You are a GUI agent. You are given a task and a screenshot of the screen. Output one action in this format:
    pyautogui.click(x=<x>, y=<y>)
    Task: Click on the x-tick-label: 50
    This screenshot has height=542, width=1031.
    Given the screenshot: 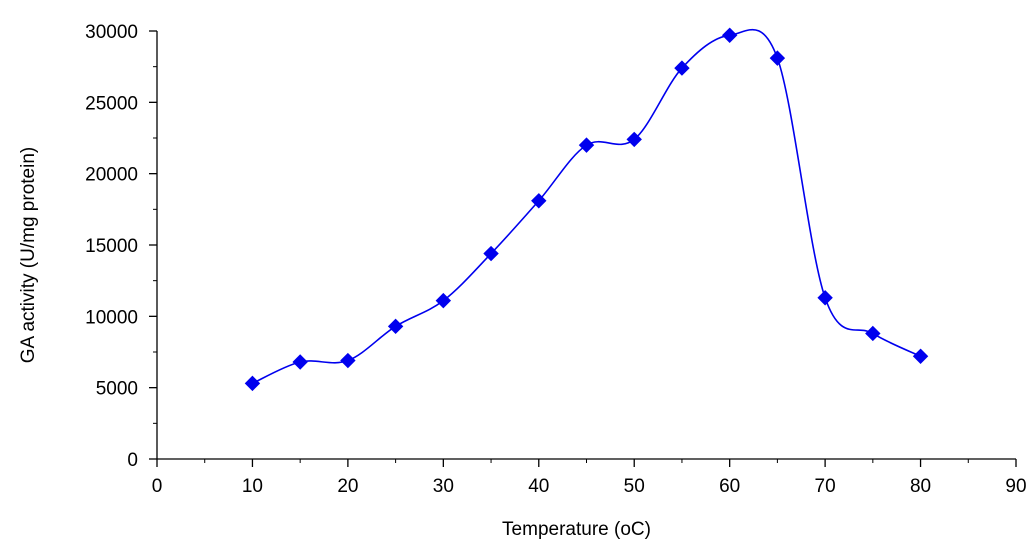 What is the action you would take?
    pyautogui.click(x=634, y=486)
    